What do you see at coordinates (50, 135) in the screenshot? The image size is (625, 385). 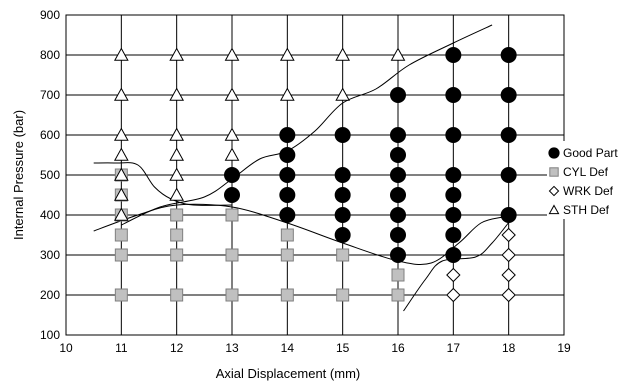 I see `y-tick-label: 600` at bounding box center [50, 135].